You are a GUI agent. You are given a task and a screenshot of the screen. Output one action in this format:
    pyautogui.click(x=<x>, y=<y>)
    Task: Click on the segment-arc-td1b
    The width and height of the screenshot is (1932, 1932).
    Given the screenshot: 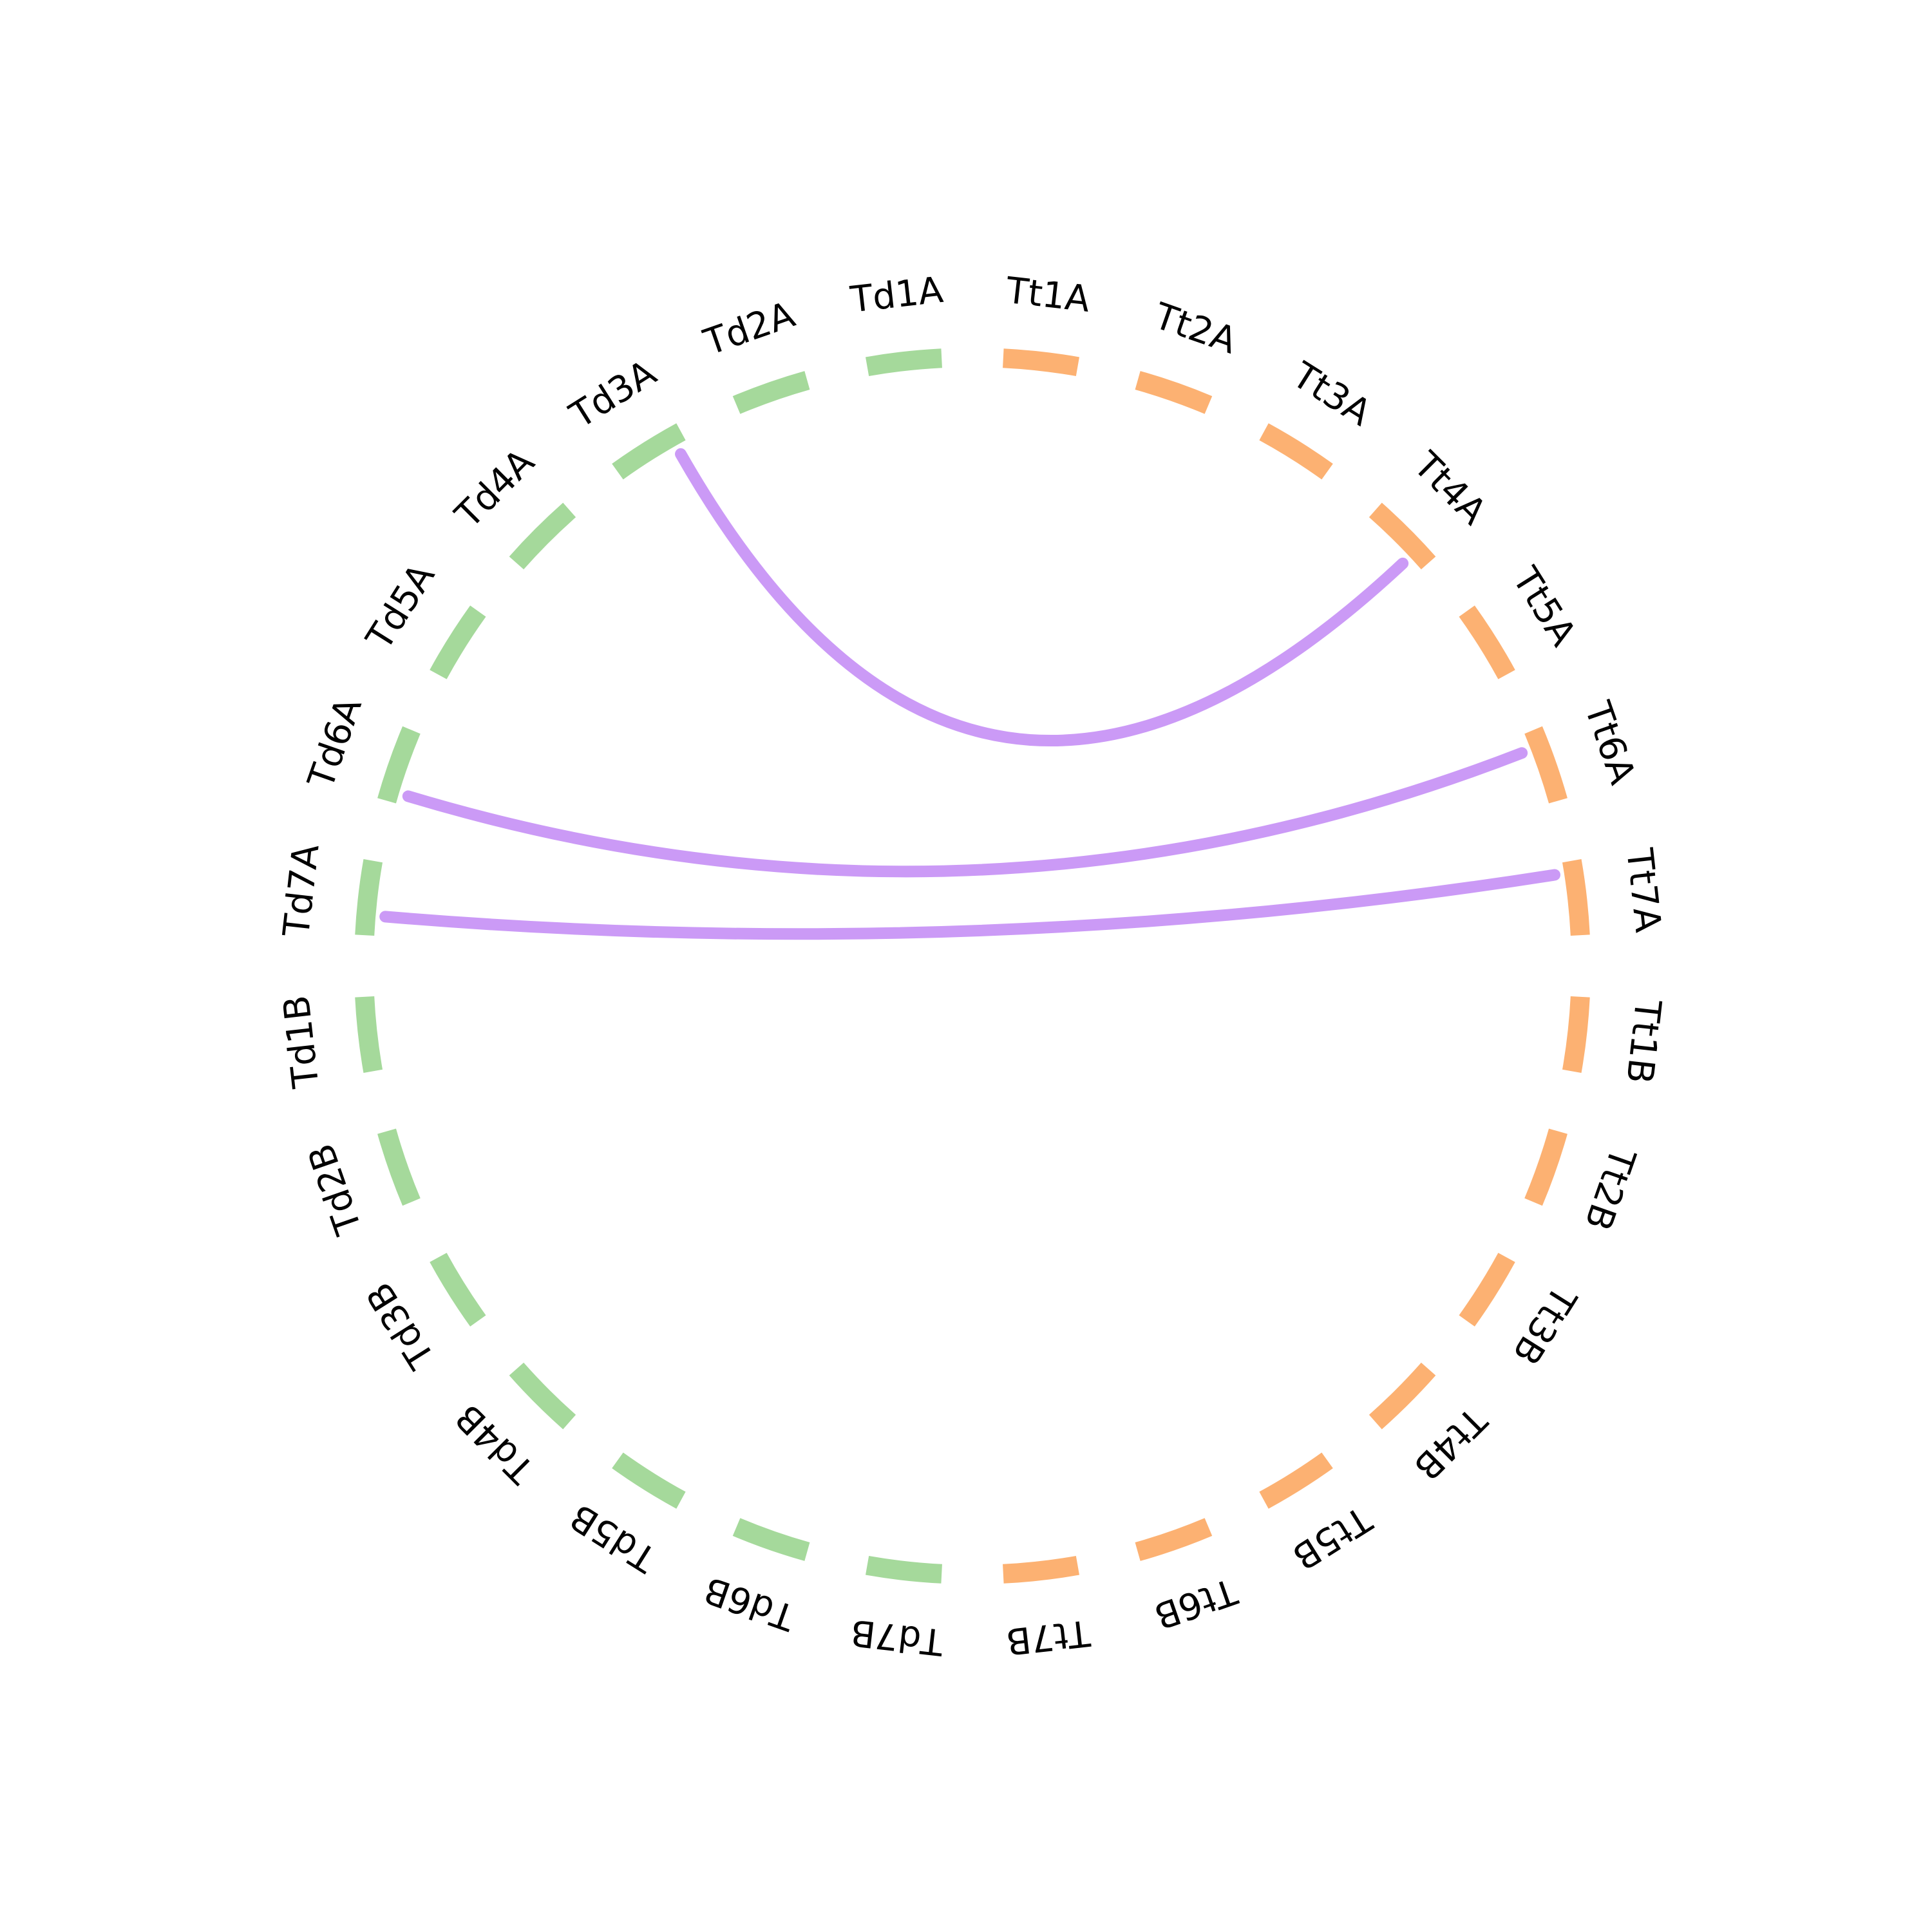 What is the action you would take?
    pyautogui.click(x=369, y=1034)
    